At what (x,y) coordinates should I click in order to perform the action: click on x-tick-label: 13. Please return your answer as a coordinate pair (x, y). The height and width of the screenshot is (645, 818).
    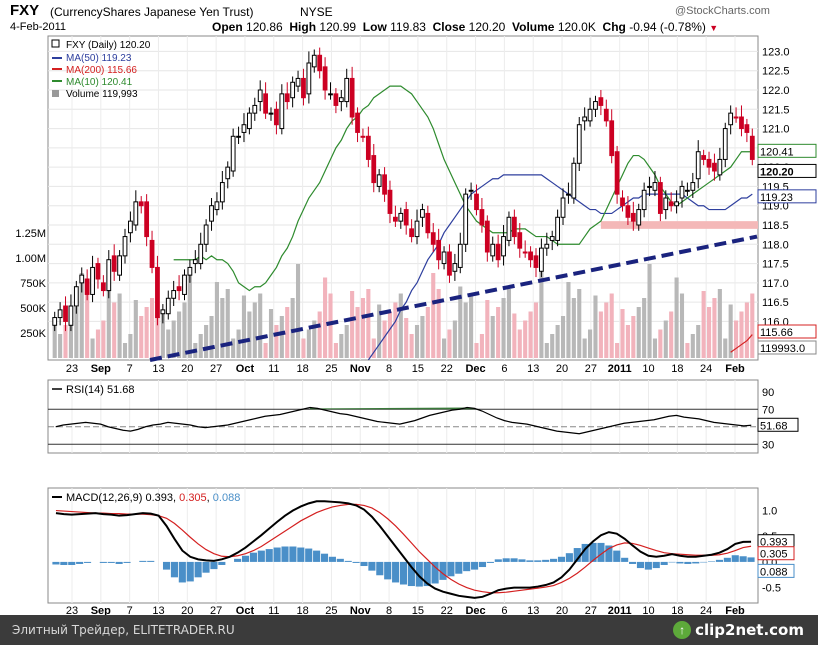
    Looking at the image, I should click on (158, 369).